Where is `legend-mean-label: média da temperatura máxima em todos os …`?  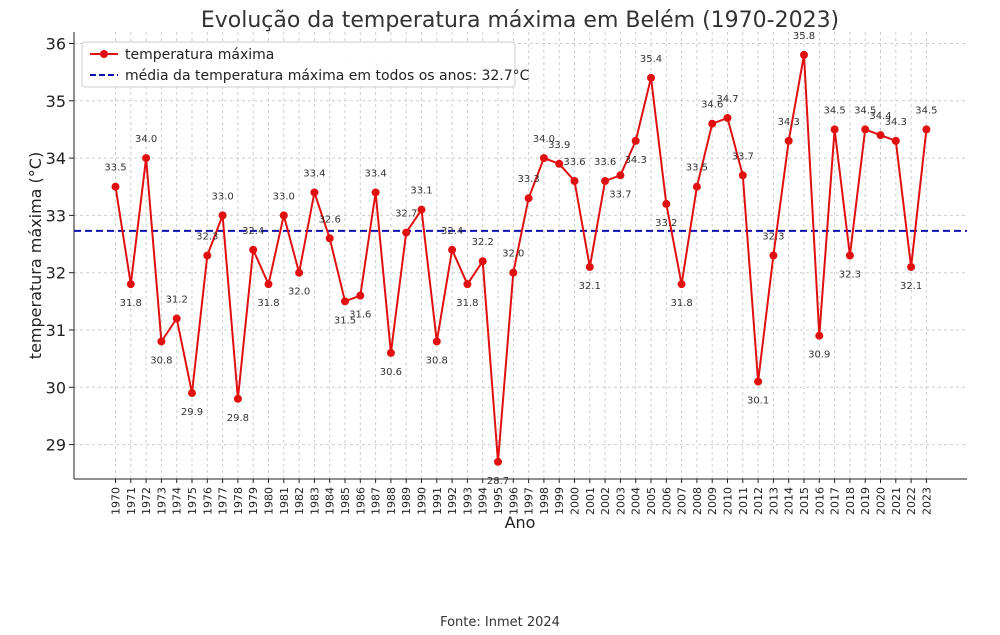
legend-mean-label: média da temperatura máxima em todos os … is located at coordinates (327, 76).